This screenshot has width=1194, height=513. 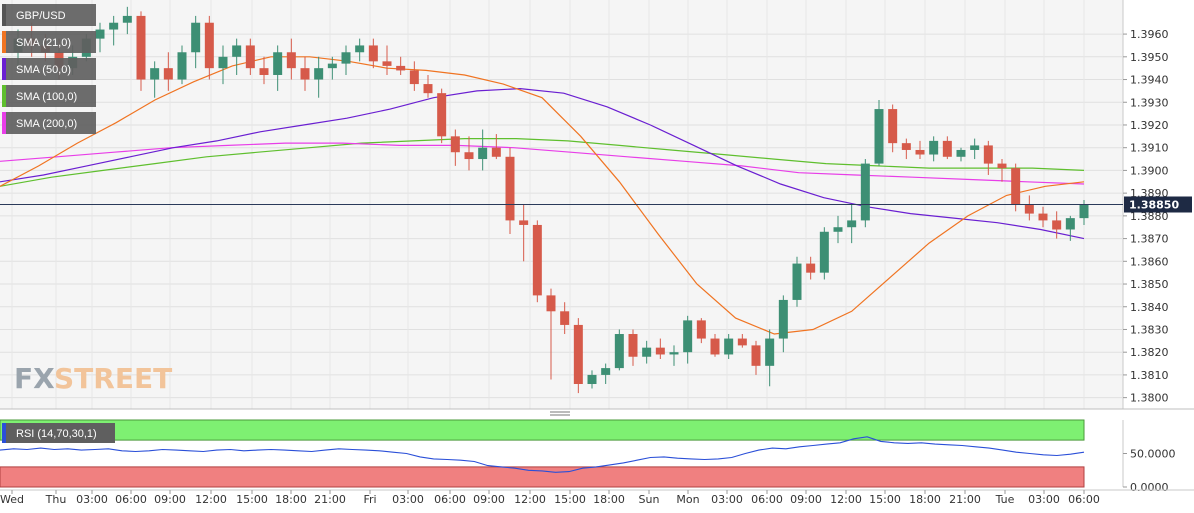 What do you see at coordinates (1154, 205) in the screenshot?
I see `last-price-label: 1.38850` at bounding box center [1154, 205].